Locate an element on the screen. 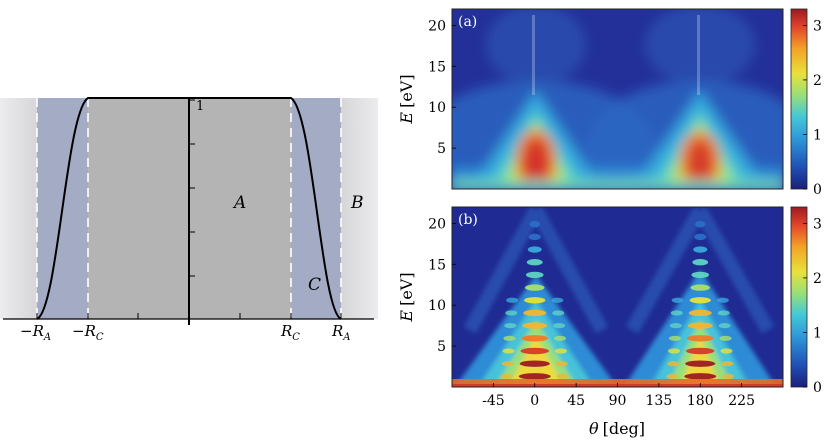 The width and height of the screenshot is (830, 444). xtick-label-RC: RC is located at coordinates (290, 332).